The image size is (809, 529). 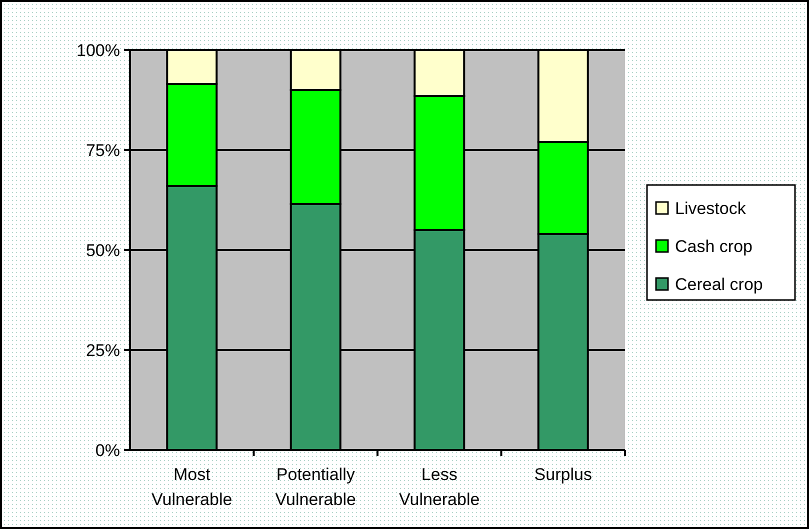 What do you see at coordinates (563, 474) in the screenshot?
I see `x-tick-label: Surplus` at bounding box center [563, 474].